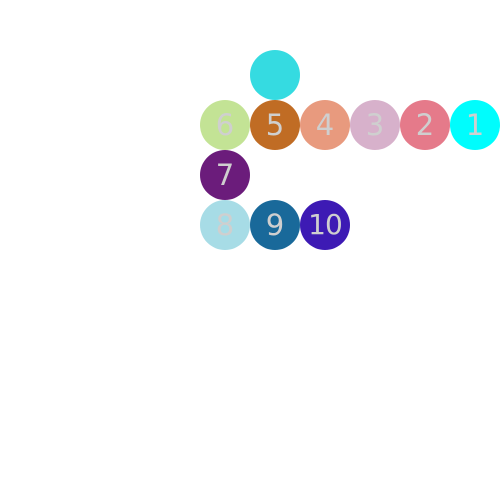 This screenshot has width=500, height=500. Describe the element at coordinates (275, 125) in the screenshot. I see `token-5: 5` at that location.